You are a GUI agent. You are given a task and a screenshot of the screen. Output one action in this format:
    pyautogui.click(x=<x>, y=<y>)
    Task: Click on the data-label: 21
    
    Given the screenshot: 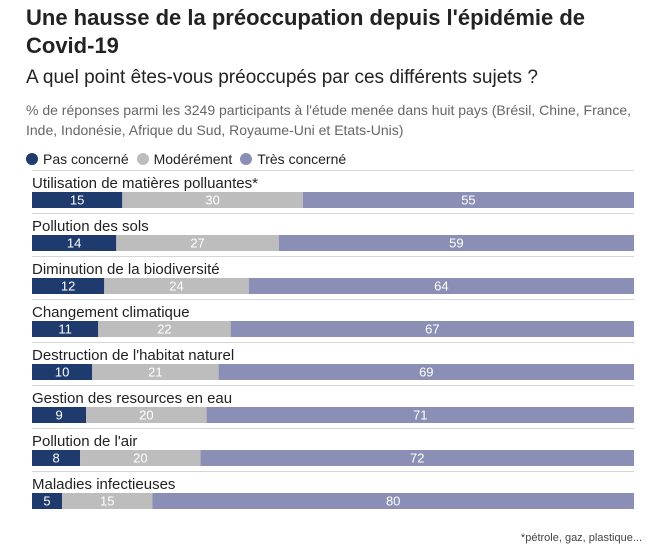 What is the action you would take?
    pyautogui.click(x=155, y=372)
    